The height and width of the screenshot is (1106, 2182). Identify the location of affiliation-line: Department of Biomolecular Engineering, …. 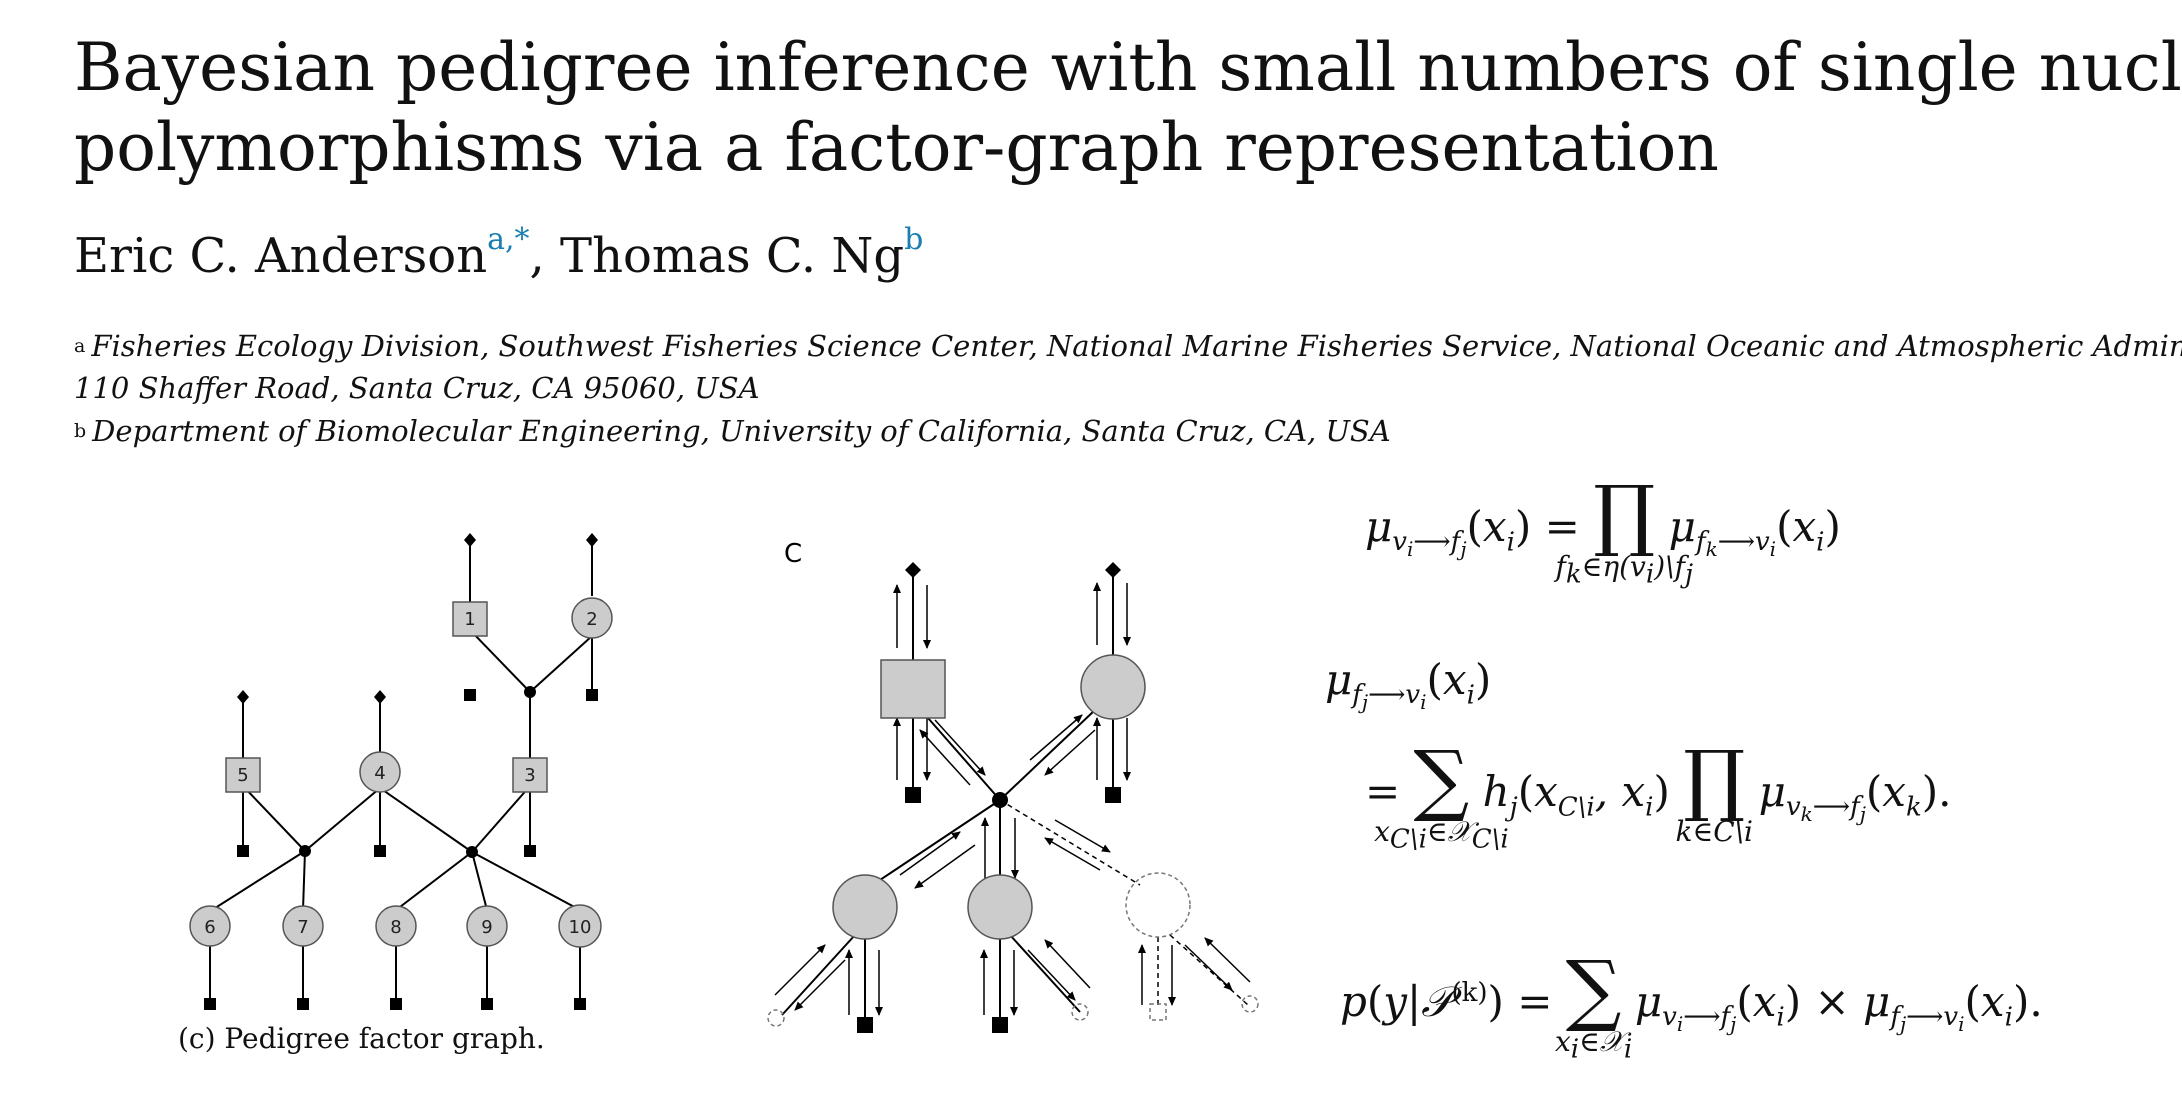
(741, 431).